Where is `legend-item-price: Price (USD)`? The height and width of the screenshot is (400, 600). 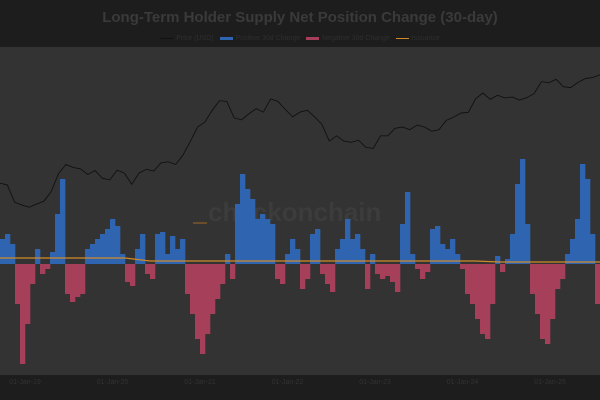 legend-item-price: Price (USD) is located at coordinates (187, 38).